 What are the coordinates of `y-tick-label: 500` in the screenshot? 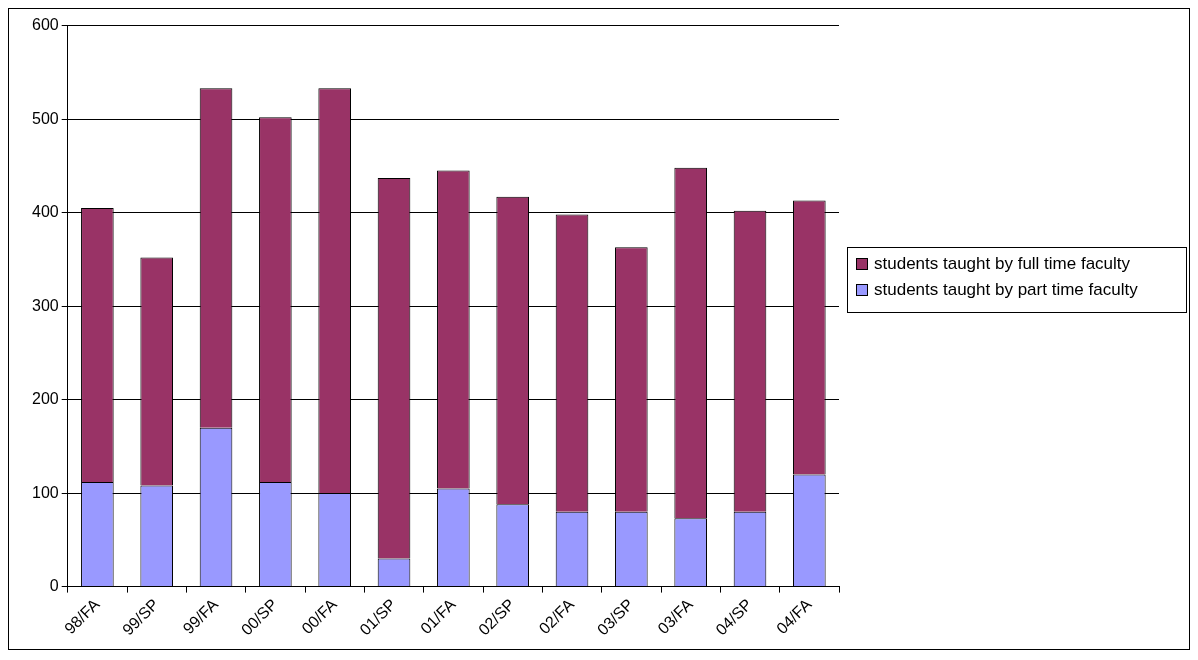 It's located at (45, 118).